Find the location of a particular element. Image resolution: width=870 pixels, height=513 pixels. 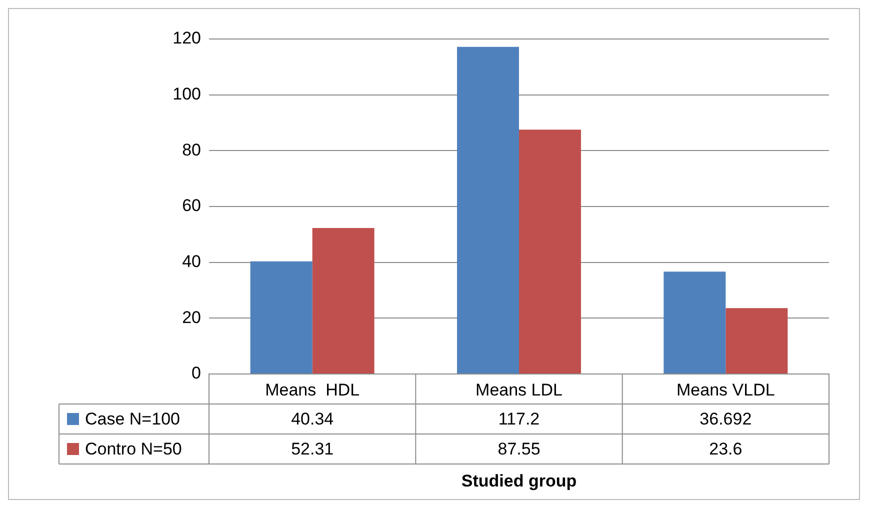

data-label: 87.55 is located at coordinates (519, 449).